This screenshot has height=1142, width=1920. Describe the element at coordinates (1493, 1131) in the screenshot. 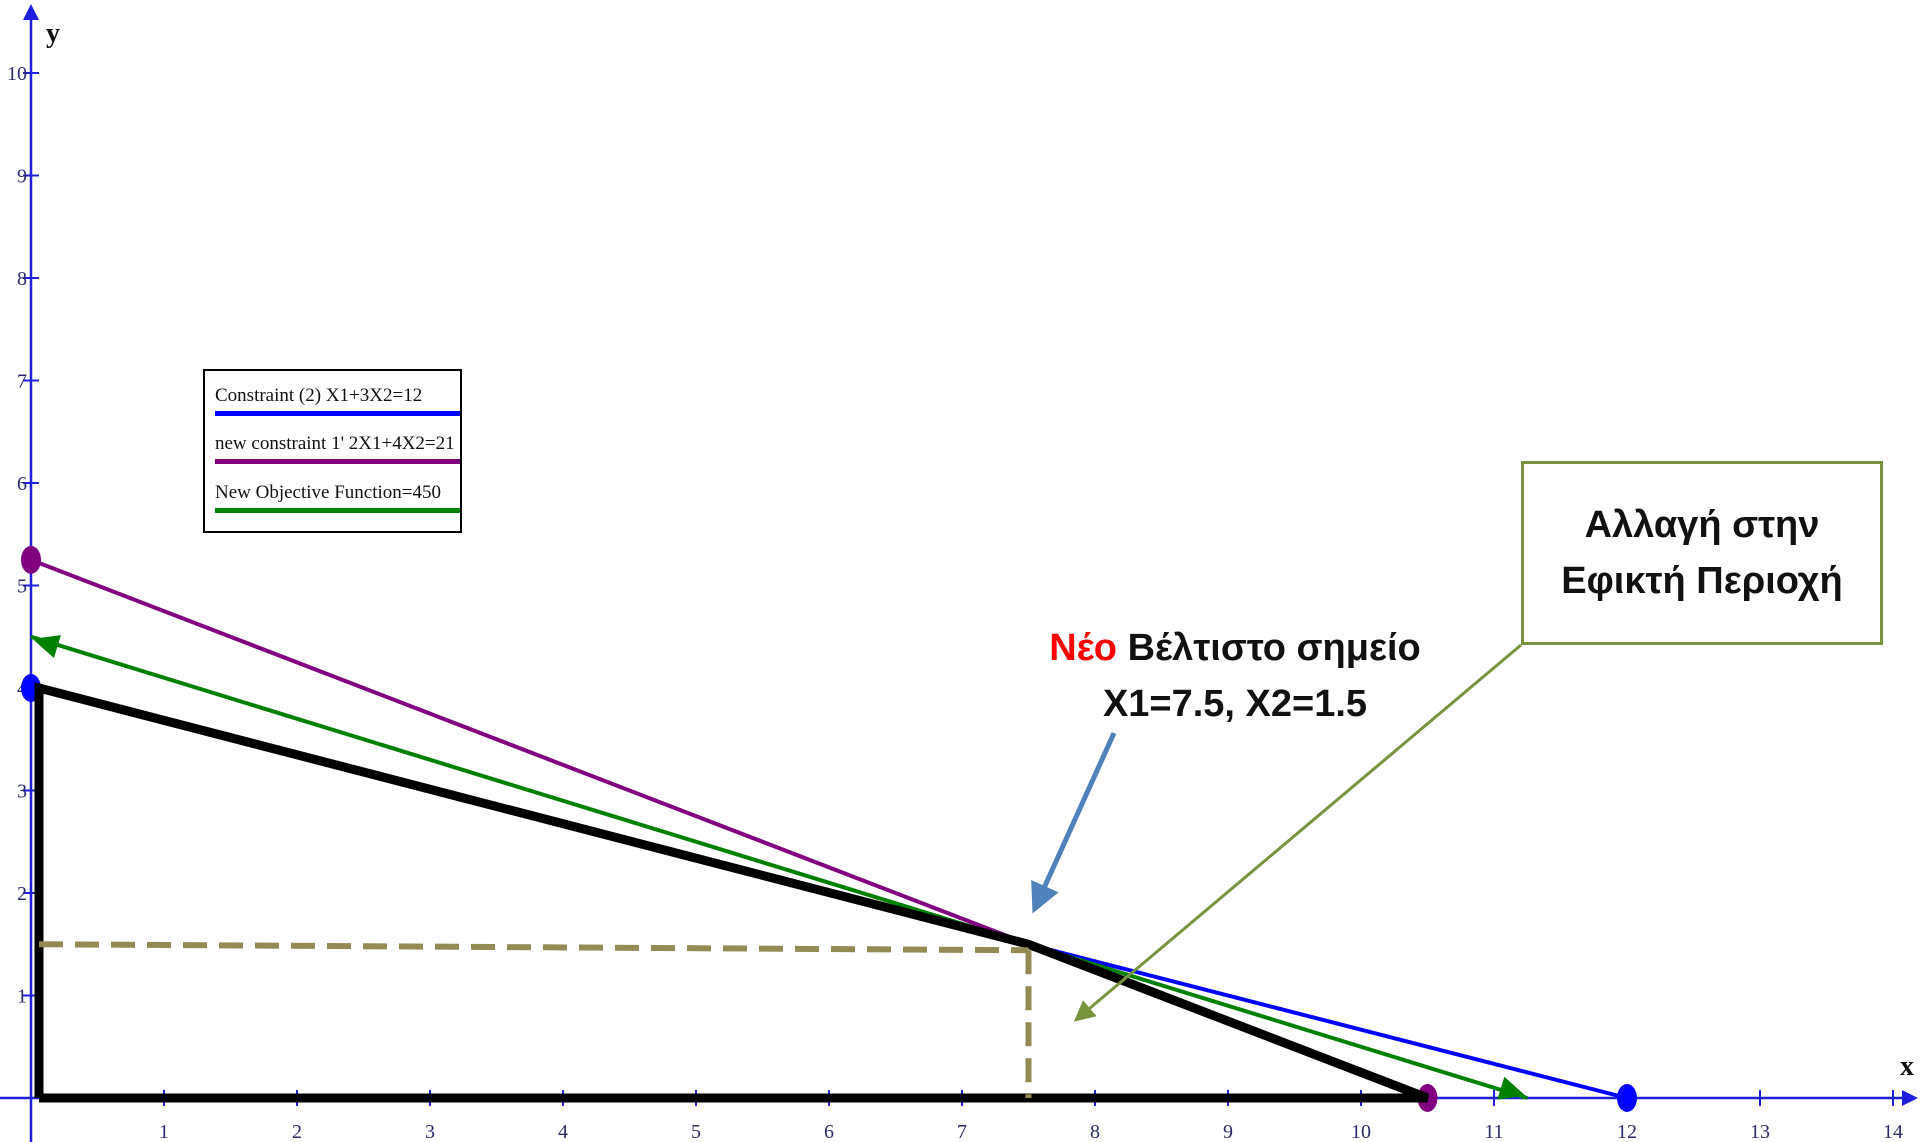

I see `x-tick-label: 11` at that location.